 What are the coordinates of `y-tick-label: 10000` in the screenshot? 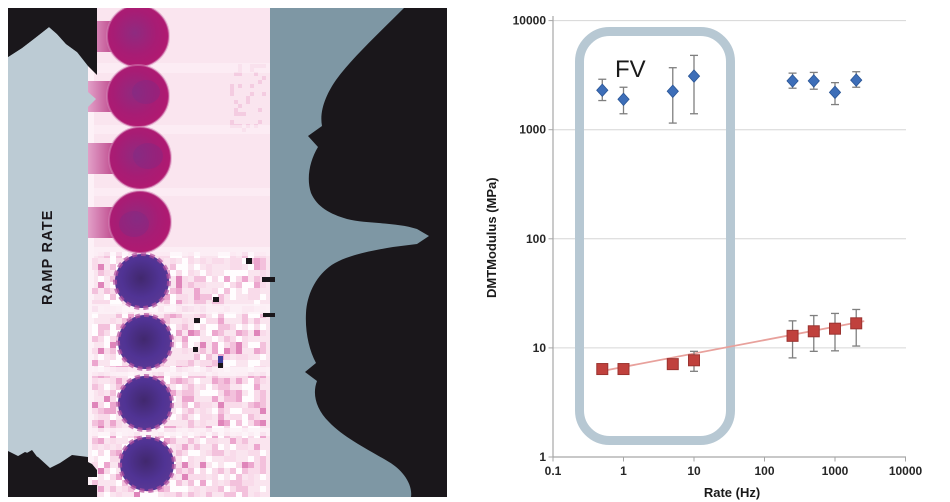 It's located at (530, 21).